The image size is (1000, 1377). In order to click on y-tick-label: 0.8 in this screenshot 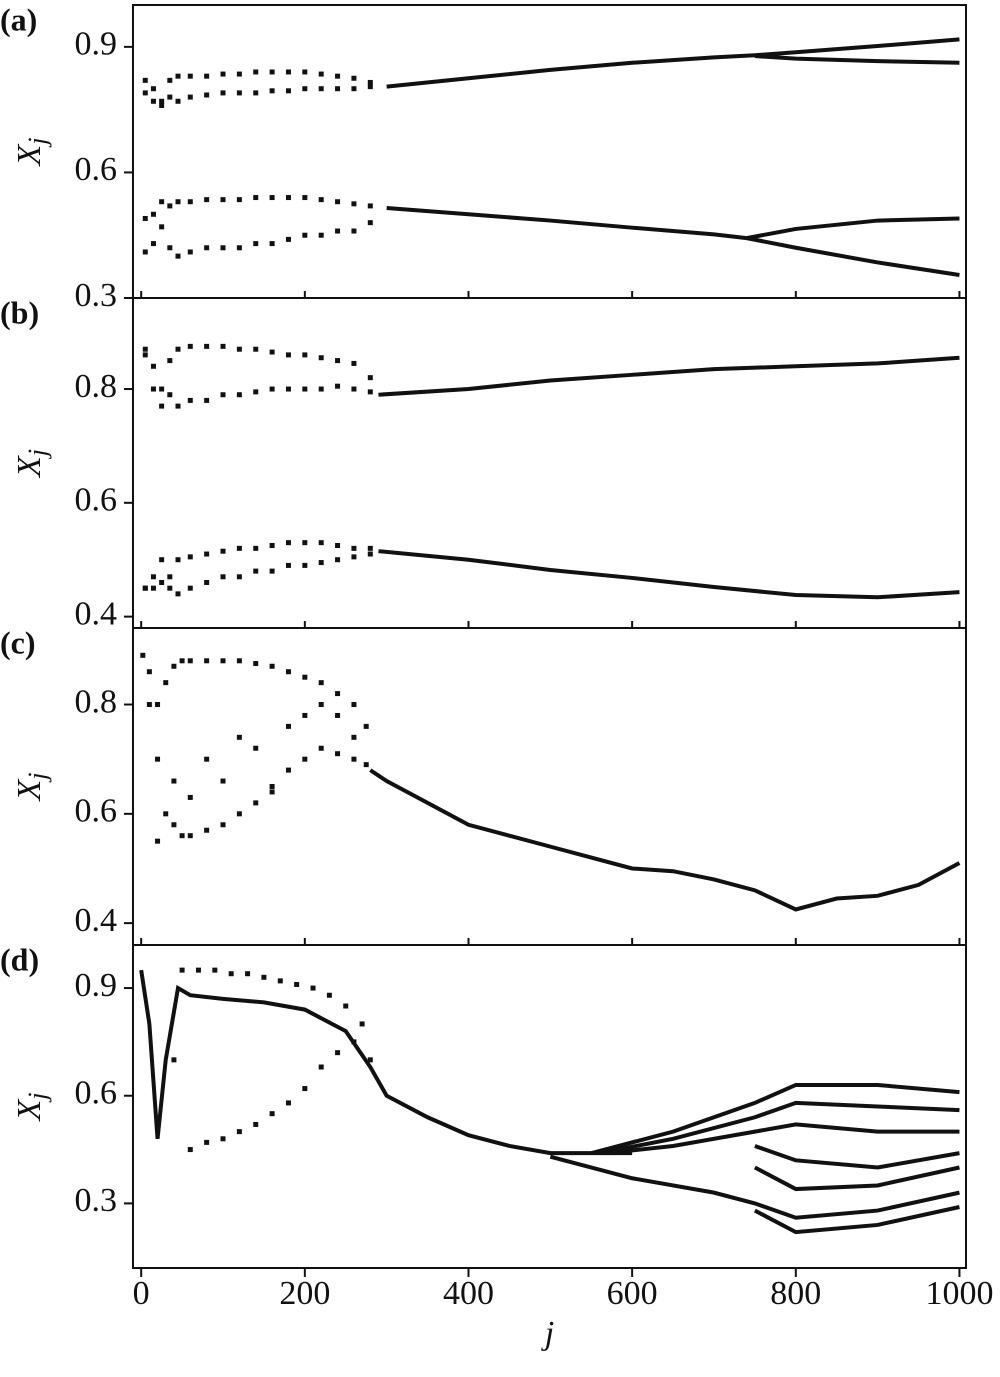, I will do `click(96, 386)`.